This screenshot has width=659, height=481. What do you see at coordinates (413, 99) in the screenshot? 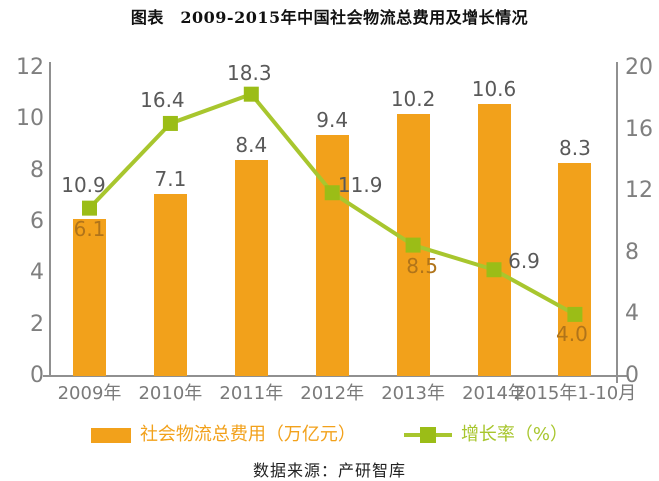
I see `bar-value-label: 10.2` at bounding box center [413, 99].